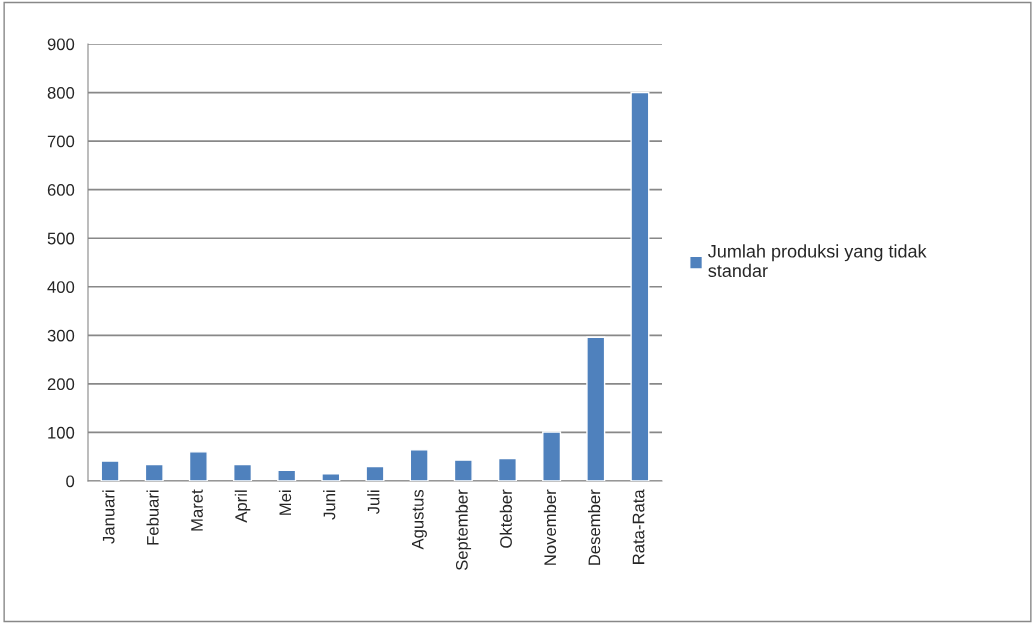  What do you see at coordinates (419, 519) in the screenshot?
I see `x-tick-label: Agustus` at bounding box center [419, 519].